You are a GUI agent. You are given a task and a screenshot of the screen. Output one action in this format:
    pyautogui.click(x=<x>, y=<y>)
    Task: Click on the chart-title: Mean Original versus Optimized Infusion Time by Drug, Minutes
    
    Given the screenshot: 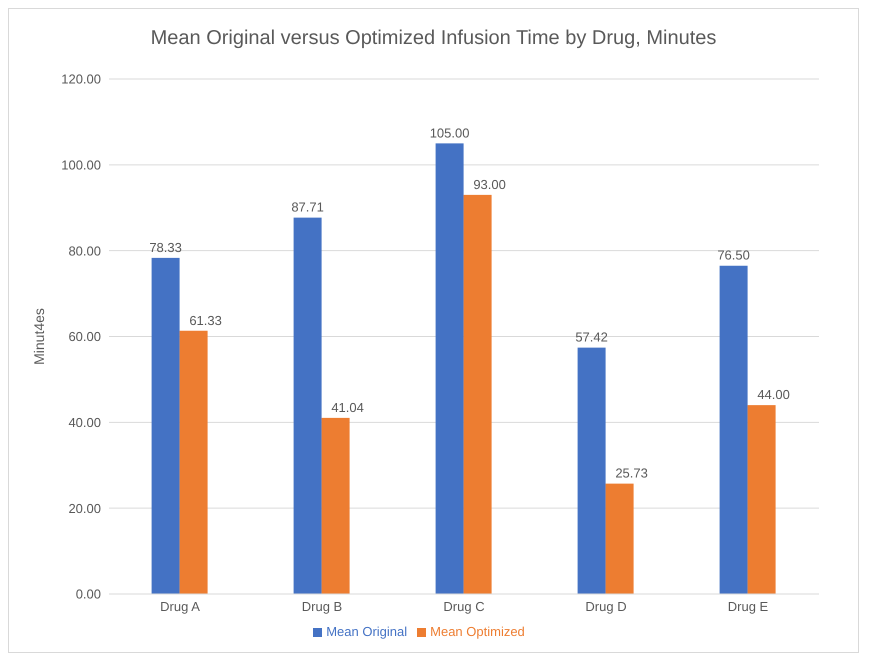 What is the action you would take?
    pyautogui.click(x=434, y=38)
    